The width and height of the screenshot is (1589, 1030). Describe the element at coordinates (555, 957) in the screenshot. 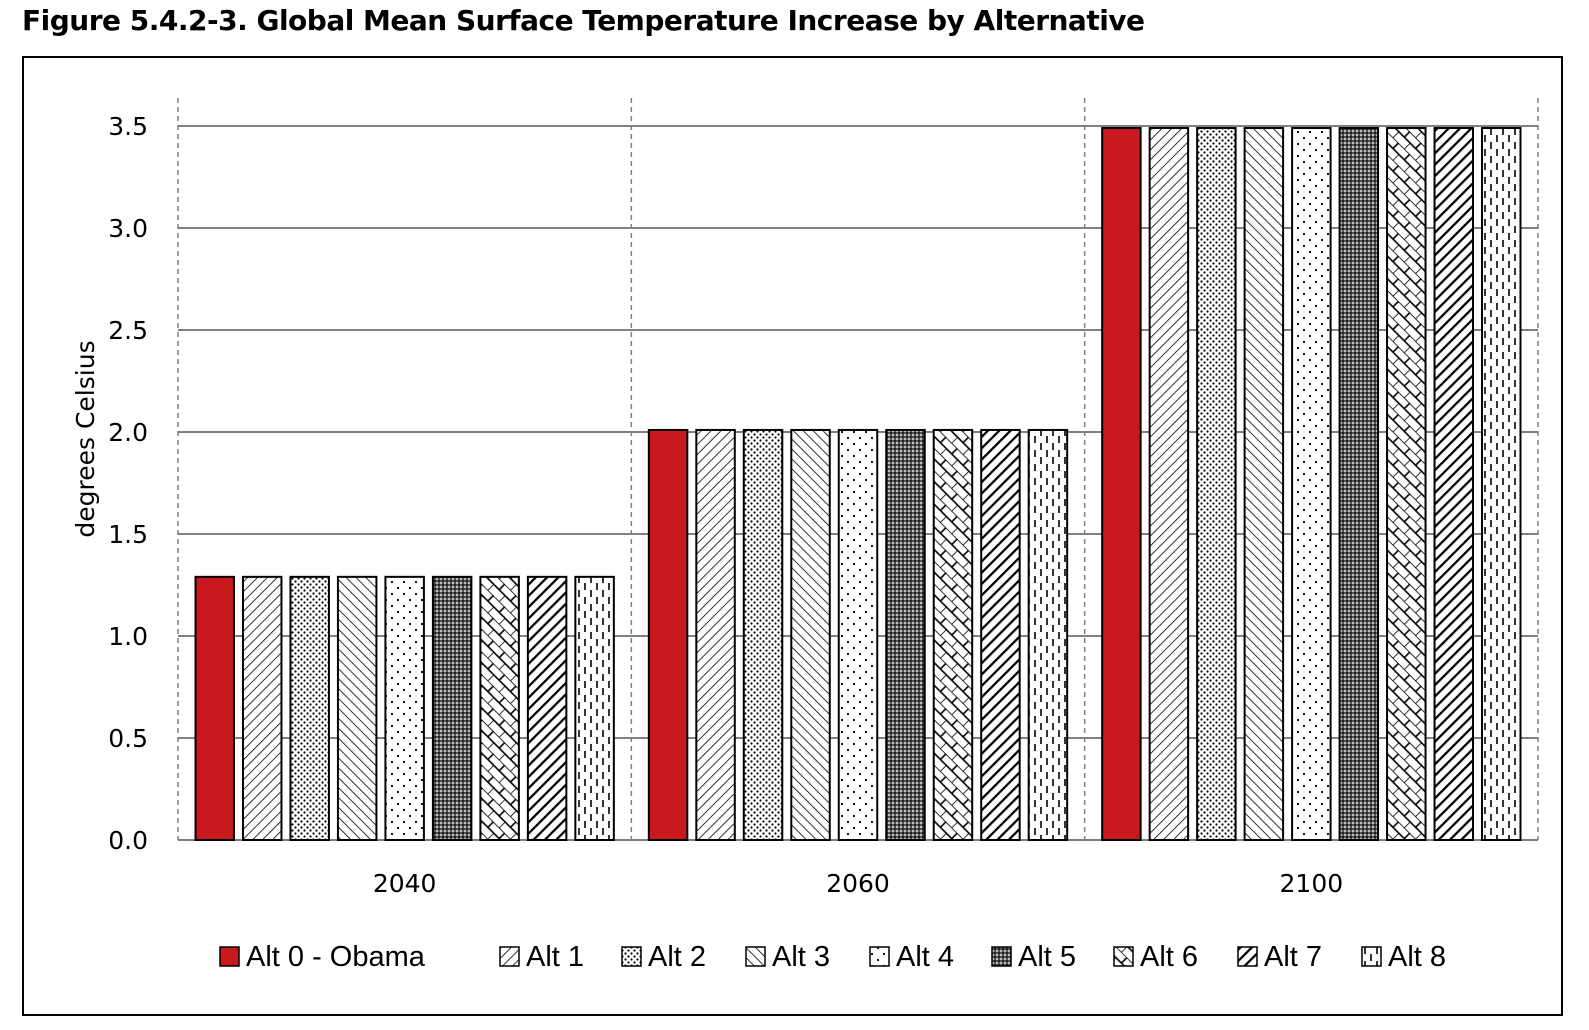

I see `legend-label: Alt 1` at that location.